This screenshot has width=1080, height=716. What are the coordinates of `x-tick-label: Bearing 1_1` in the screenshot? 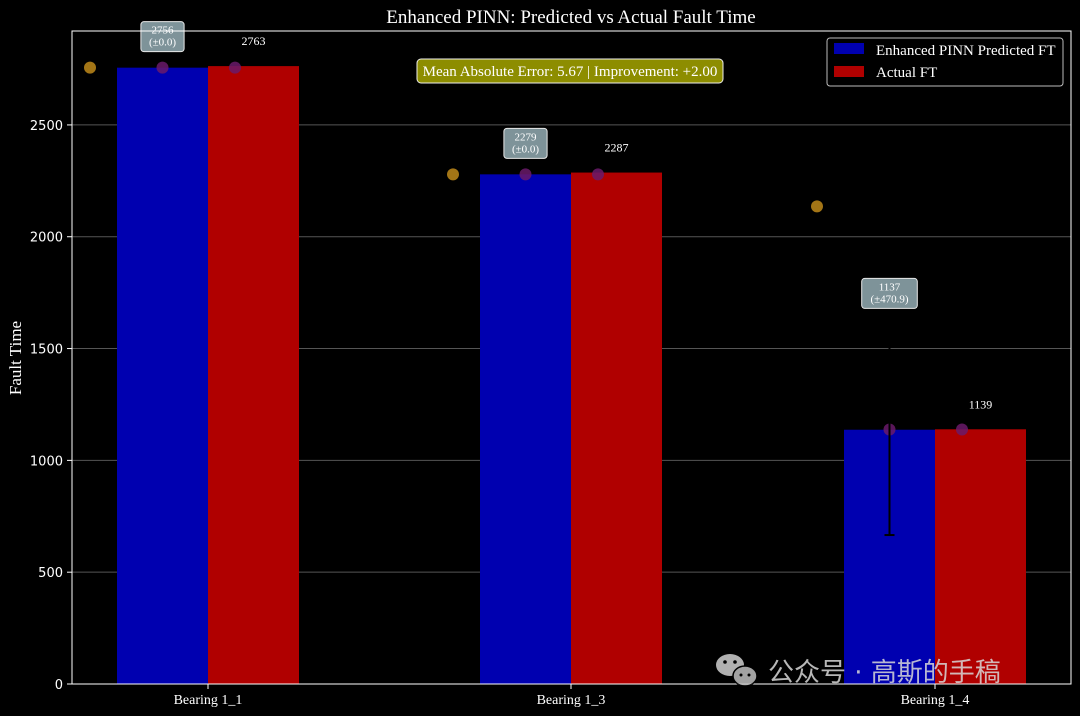 It's located at (208, 700).